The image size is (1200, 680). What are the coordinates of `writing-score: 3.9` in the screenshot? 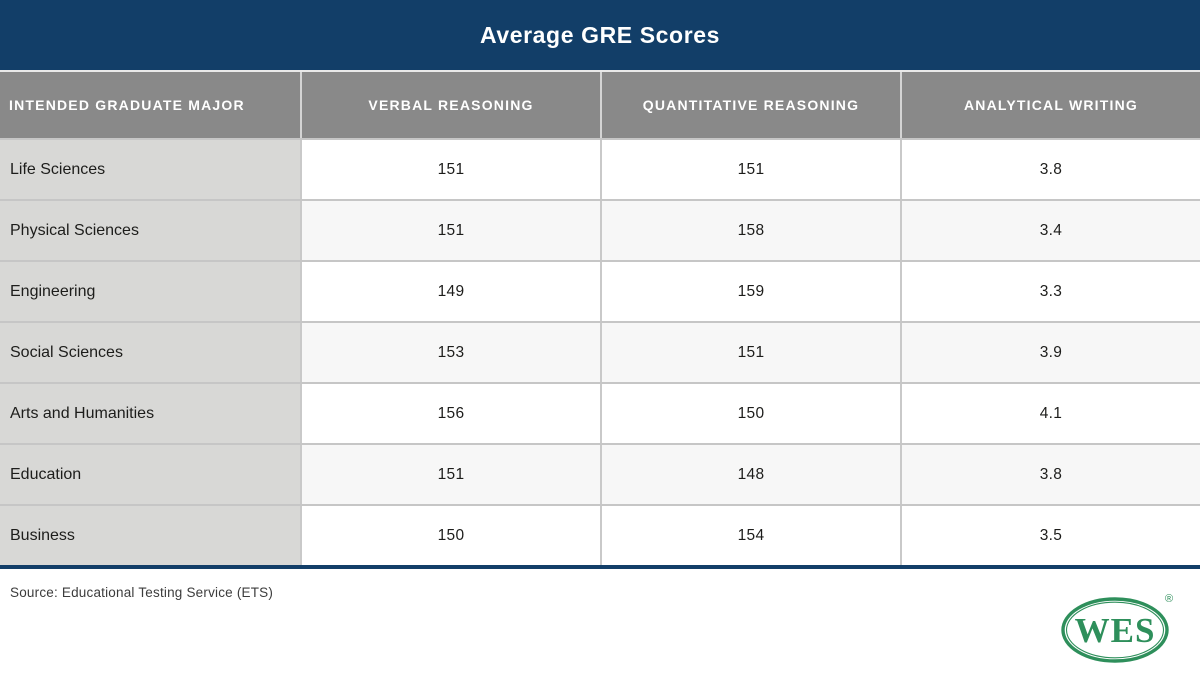 It's located at (1050, 352).